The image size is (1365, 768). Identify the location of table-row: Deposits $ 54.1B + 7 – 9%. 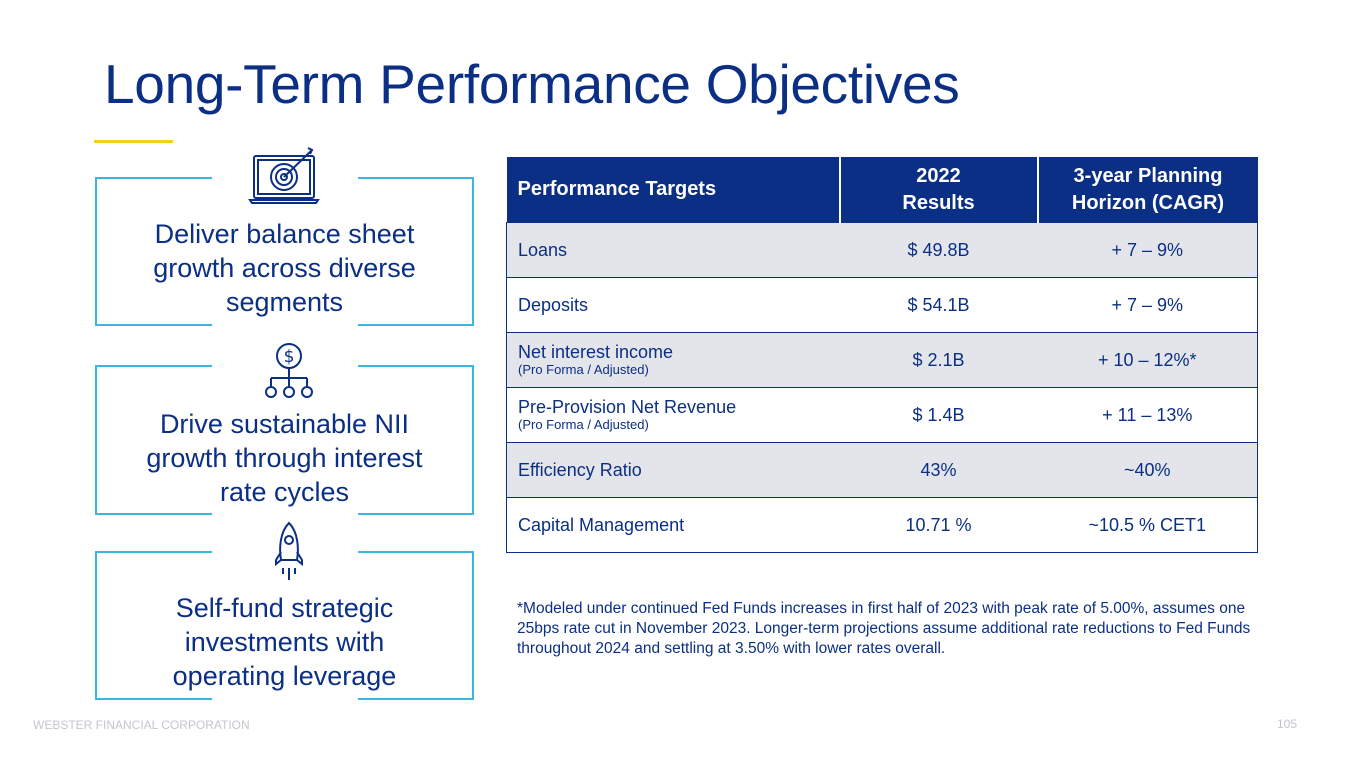
(882, 305).